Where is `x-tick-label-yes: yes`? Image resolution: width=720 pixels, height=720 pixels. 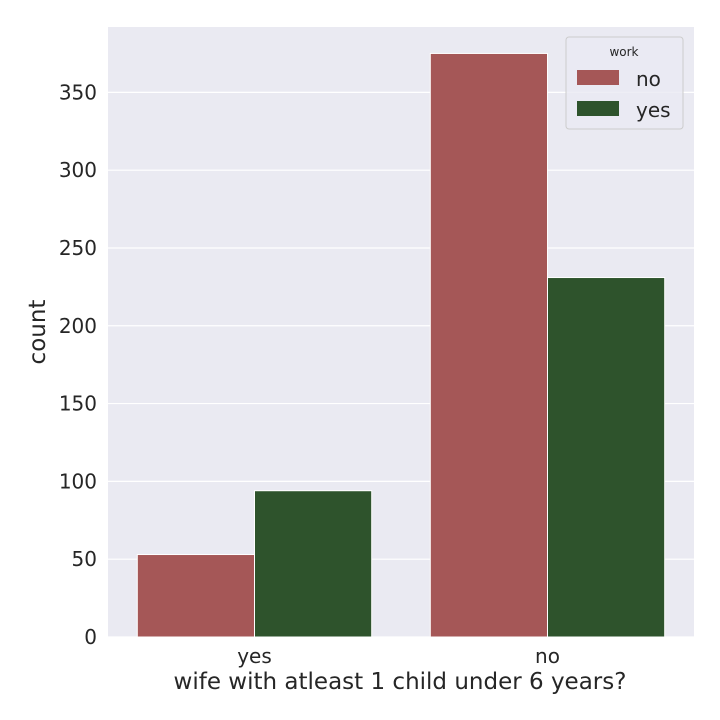
x-tick-label-yes: yes is located at coordinates (254, 656).